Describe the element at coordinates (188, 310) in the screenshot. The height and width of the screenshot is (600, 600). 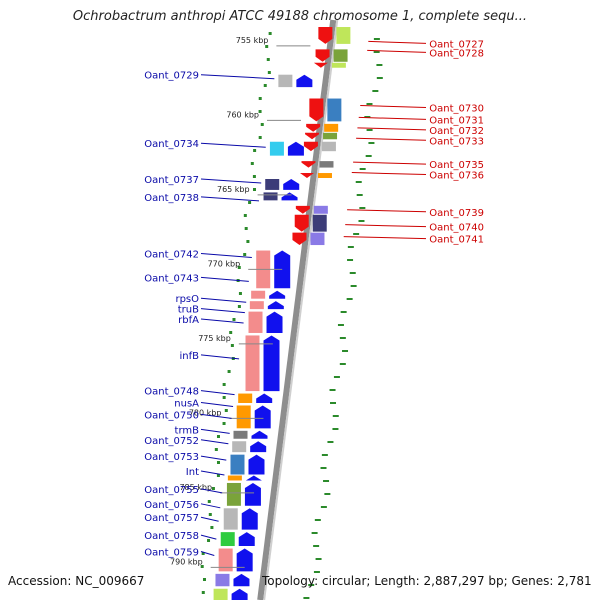
I see `reverse-gene-label: truB` at that location.